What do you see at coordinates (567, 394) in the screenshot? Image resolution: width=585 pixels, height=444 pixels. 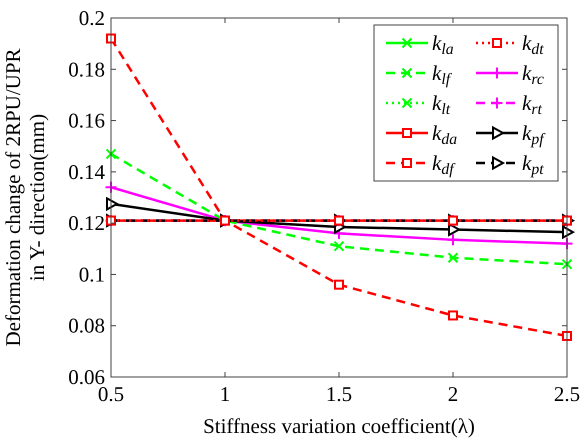 I see `x-tick-label: 2.5` at bounding box center [567, 394].